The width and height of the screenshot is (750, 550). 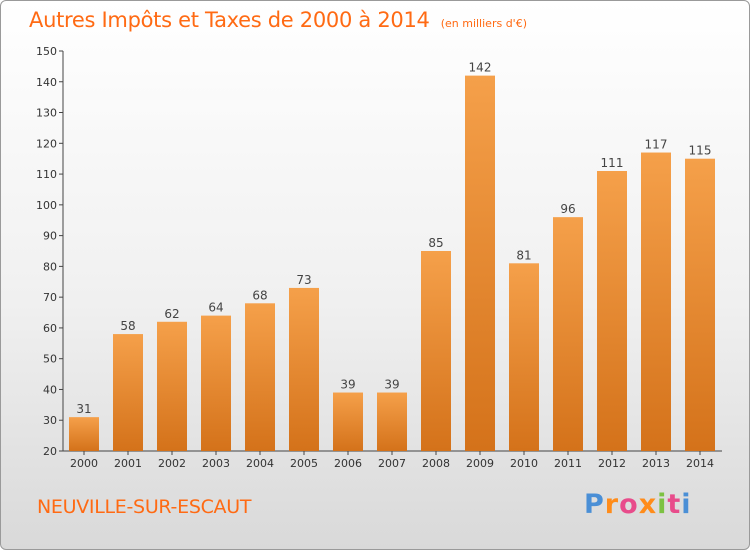 I want to click on x-tick-label: 2003, so click(x=216, y=463).